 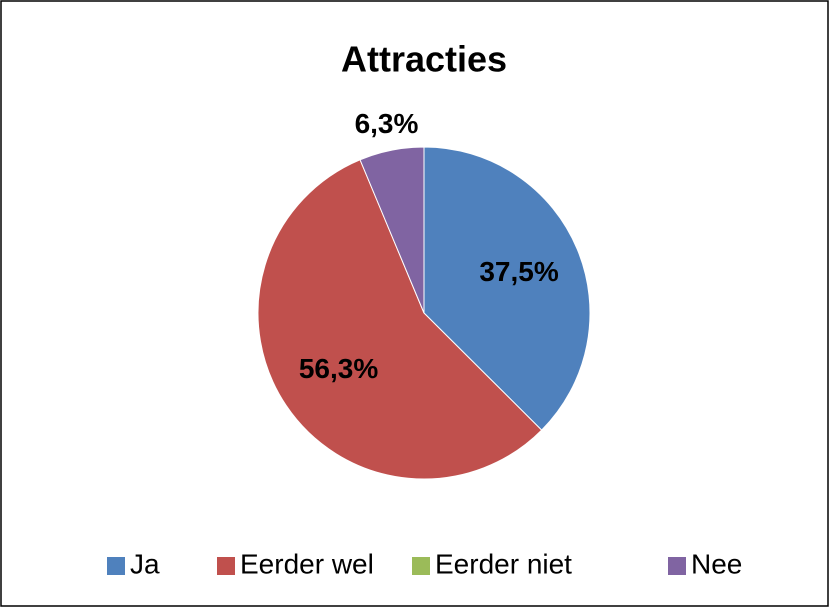 What do you see at coordinates (716, 563) in the screenshot?
I see `legend-label: Nee` at bounding box center [716, 563].